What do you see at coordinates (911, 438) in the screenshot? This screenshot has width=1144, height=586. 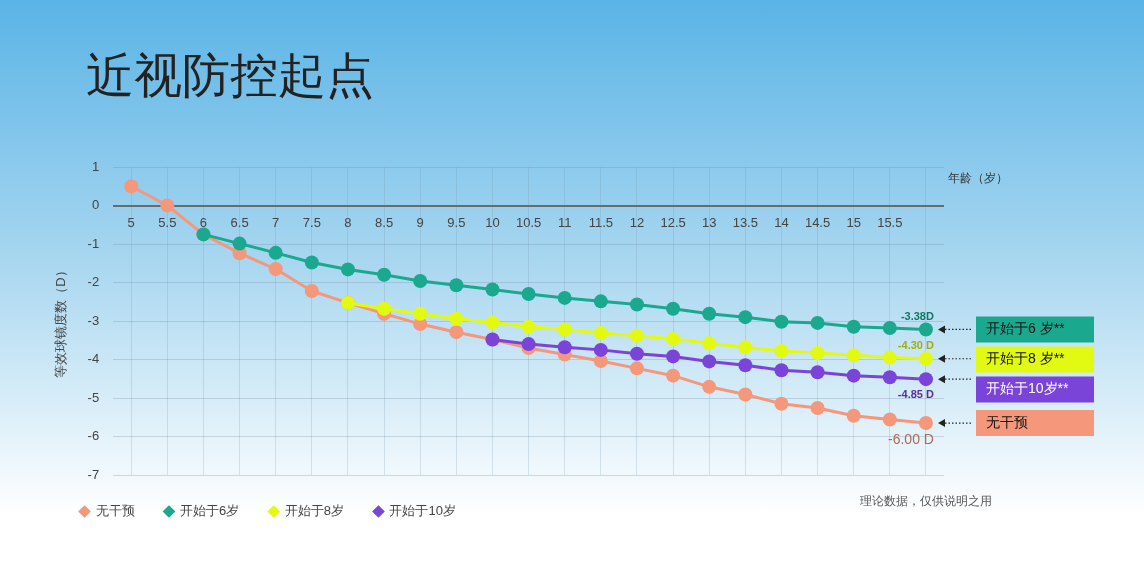 I see `annotation: -6.00 D` at bounding box center [911, 438].